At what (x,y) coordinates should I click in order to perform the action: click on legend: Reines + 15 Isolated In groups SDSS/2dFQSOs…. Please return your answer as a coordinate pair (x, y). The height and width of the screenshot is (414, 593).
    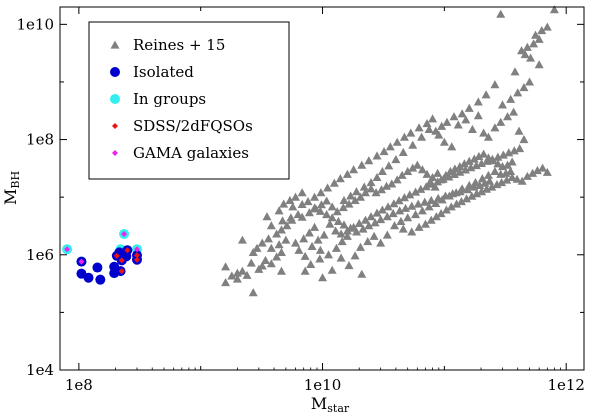
    Looking at the image, I should click on (189, 100).